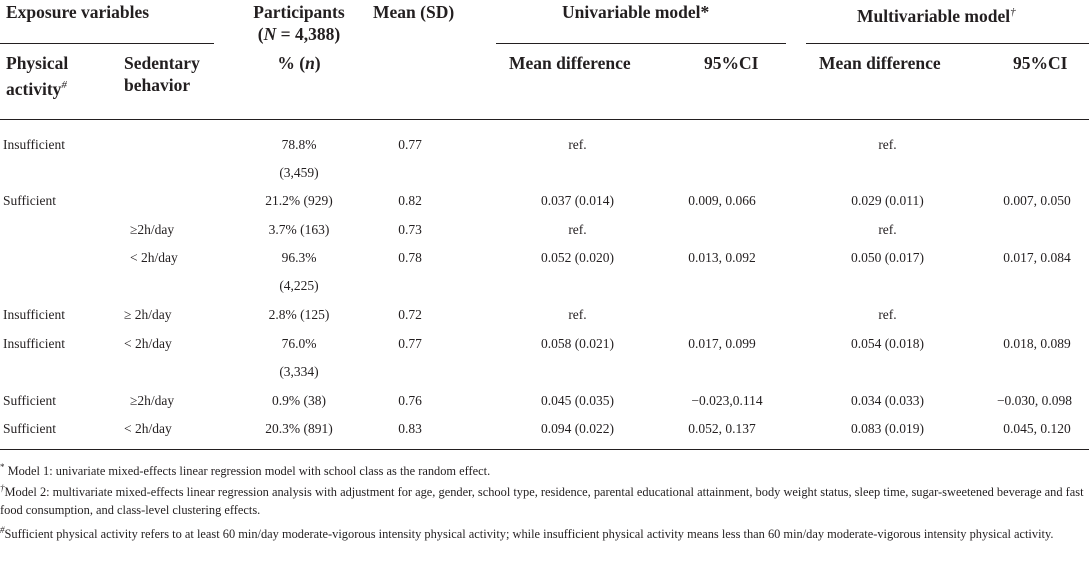 This screenshot has height=563, width=1089. Describe the element at coordinates (162, 74) in the screenshot. I see `header-sedentary-behavior: Sedentary behavior` at that location.